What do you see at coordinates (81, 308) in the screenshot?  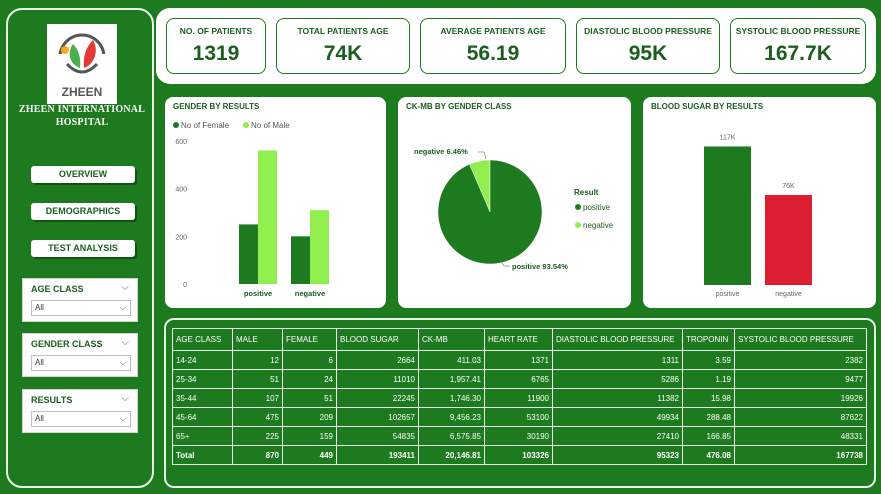 I see `age-class-select: All ⌵` at bounding box center [81, 308].